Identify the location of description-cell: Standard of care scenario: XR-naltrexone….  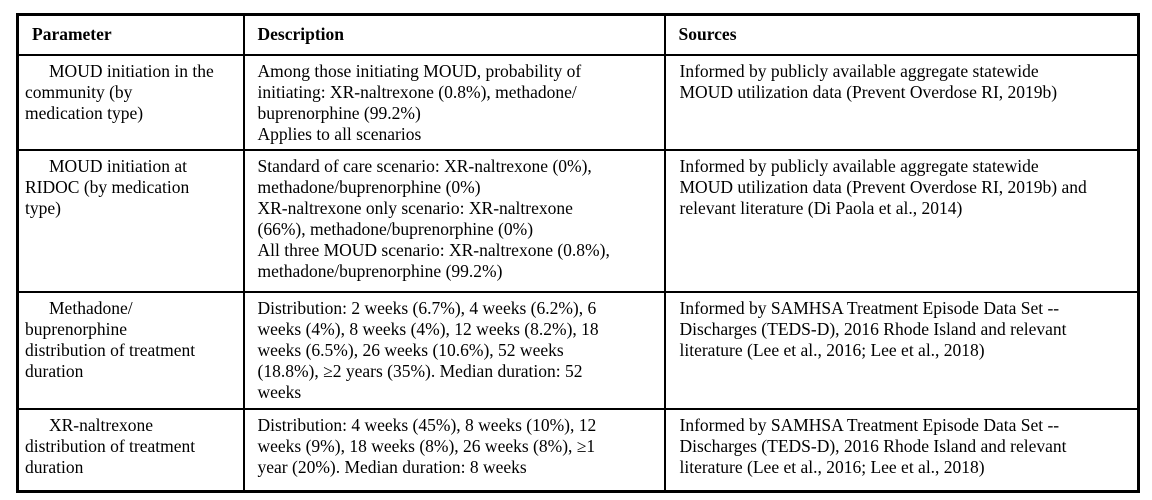
(454, 220).